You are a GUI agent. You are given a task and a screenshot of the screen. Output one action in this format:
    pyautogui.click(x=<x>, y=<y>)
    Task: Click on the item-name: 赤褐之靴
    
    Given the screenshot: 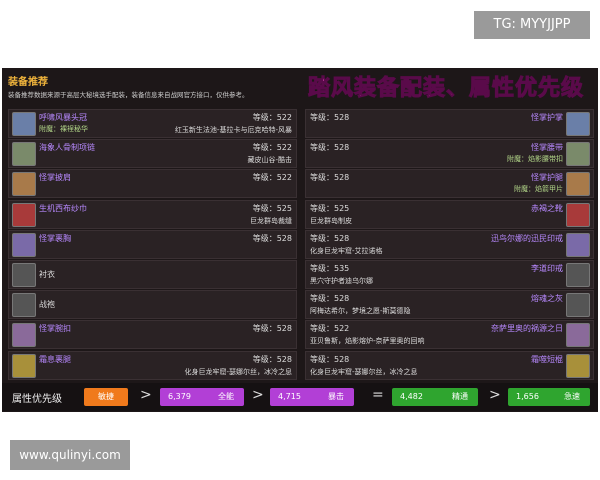 What is the action you would take?
    pyautogui.click(x=547, y=208)
    